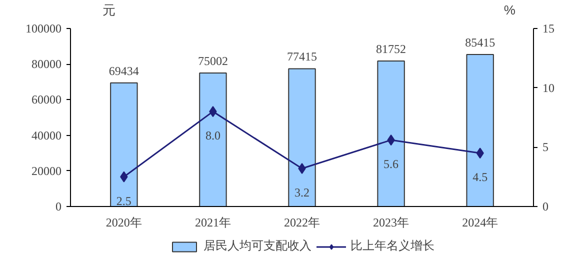 The image size is (578, 260). What do you see at coordinates (392, 246) in the screenshot?
I see `legend-label: 比上年名义增长` at bounding box center [392, 246].